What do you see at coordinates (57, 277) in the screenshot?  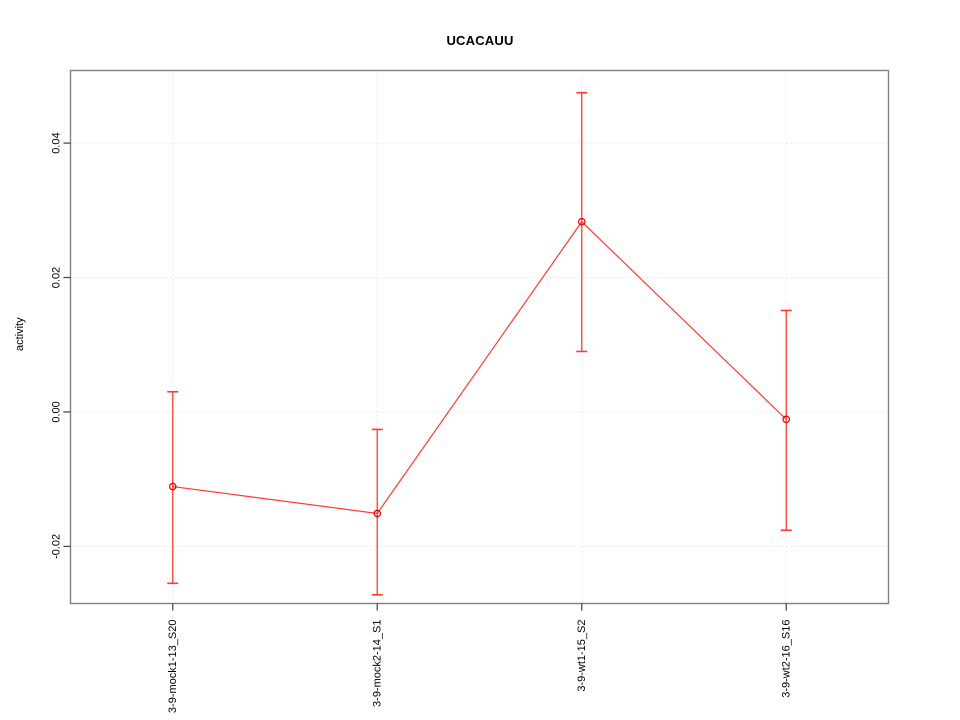 I see `y-tick-label-2: 0.02` at bounding box center [57, 277].